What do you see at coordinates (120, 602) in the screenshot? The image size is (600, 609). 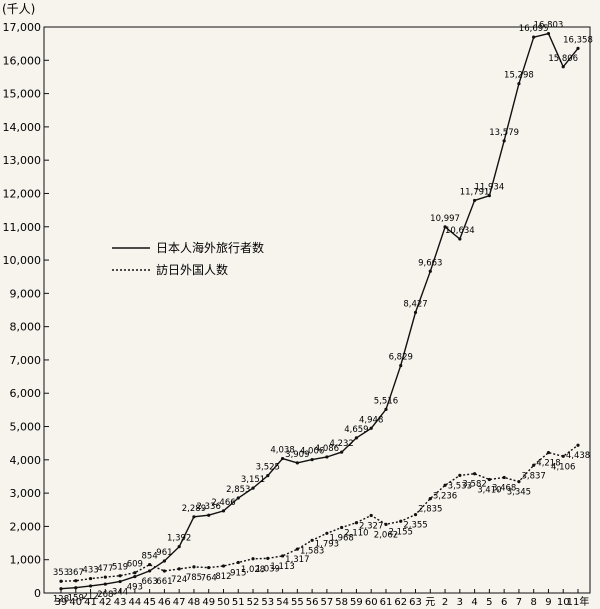 I see `x-tick-label: 43` at bounding box center [120, 602].